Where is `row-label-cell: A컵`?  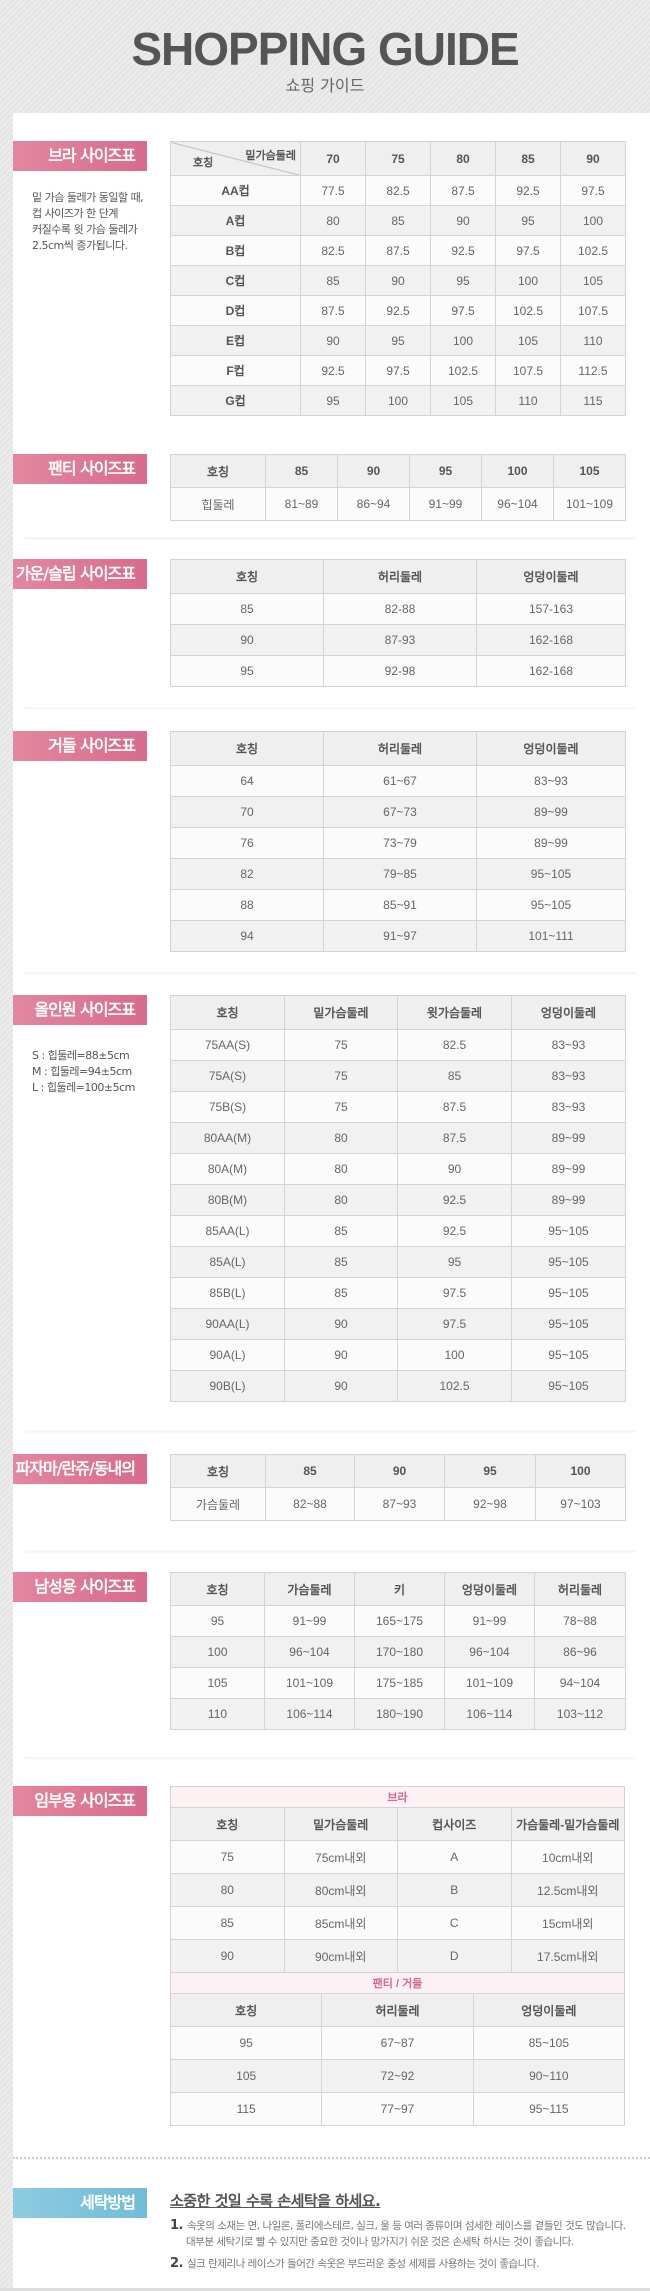
row-label-cell: A컵 is located at coordinates (235, 220).